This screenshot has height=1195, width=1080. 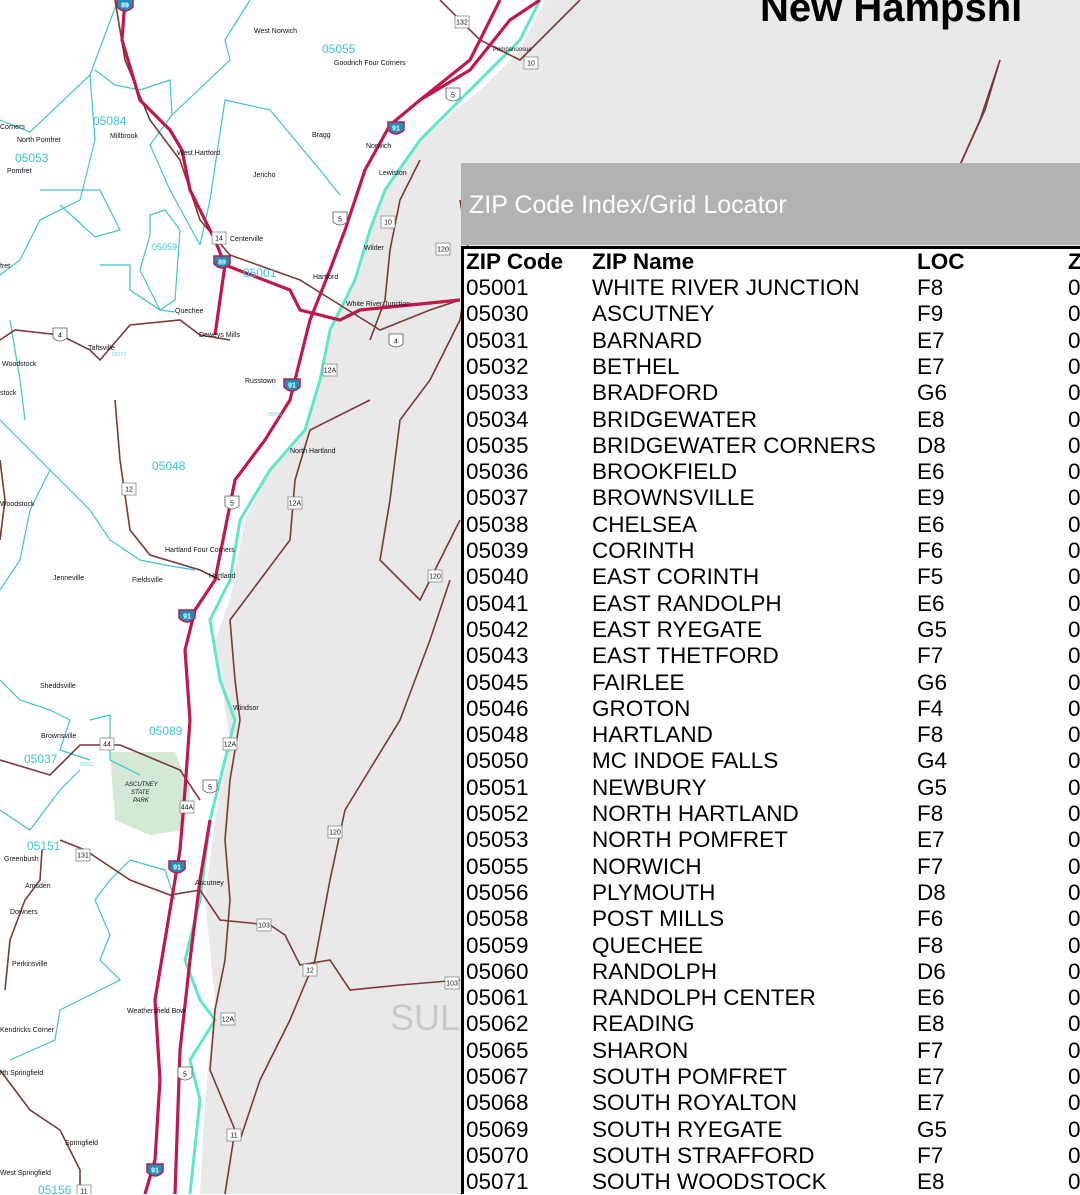 I want to click on zip-code-cell: 05056, so click(x=497, y=892).